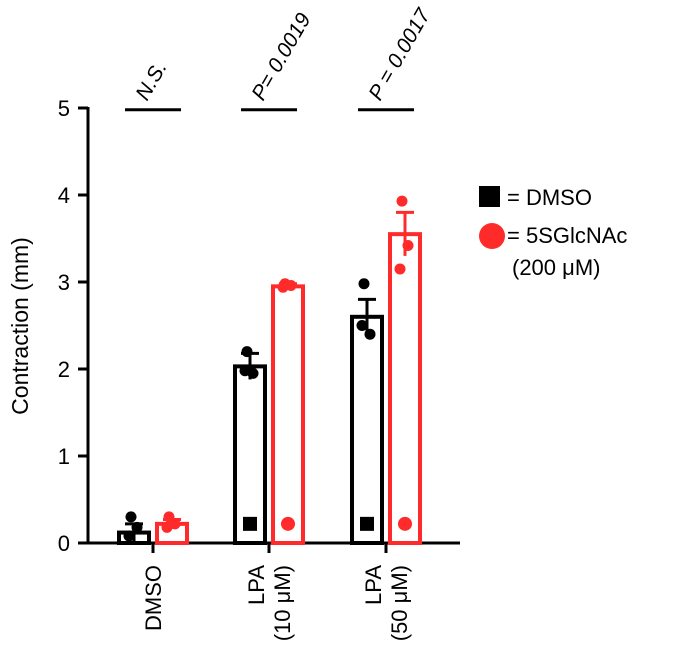  I want to click on y-tick-label: 1, so click(64, 456).